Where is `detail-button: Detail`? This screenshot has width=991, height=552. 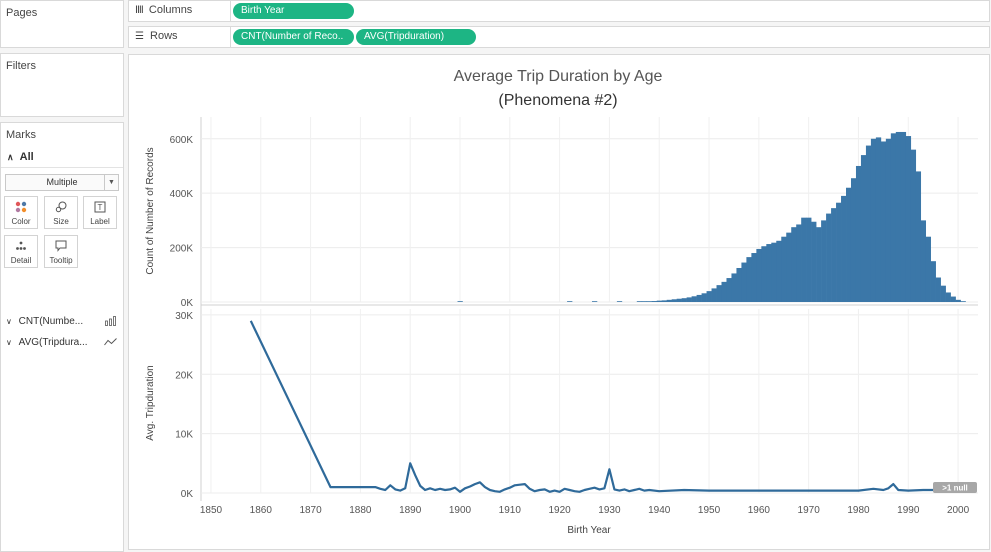
detail-button: Detail is located at coordinates (21, 251).